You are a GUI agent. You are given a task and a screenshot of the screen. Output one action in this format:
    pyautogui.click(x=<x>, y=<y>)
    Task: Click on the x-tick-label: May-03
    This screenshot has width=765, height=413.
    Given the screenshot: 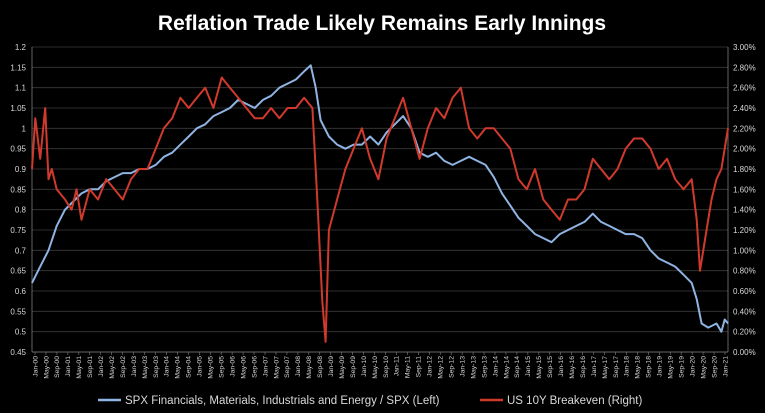 What is the action you would take?
    pyautogui.click(x=145, y=367)
    